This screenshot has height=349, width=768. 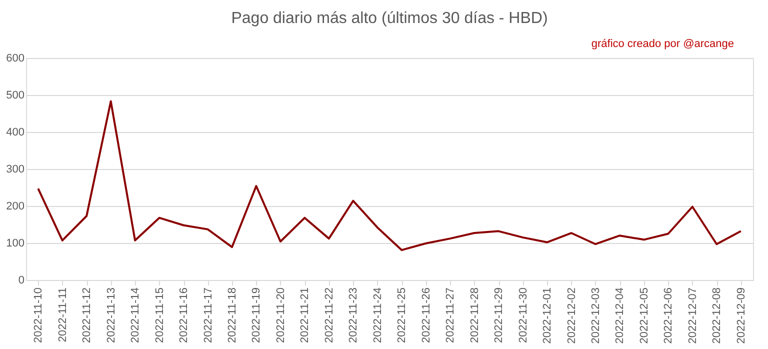 What do you see at coordinates (741, 316) in the screenshot?
I see `x-tick-label: 2022-12-09` at bounding box center [741, 316].